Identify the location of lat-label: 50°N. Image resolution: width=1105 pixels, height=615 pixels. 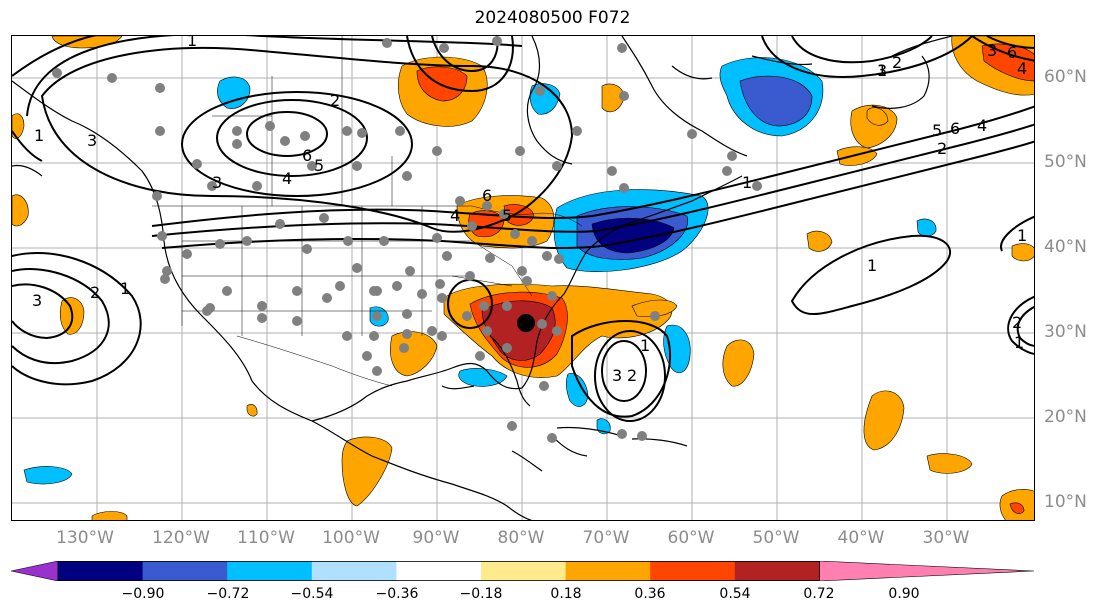
(1065, 162).